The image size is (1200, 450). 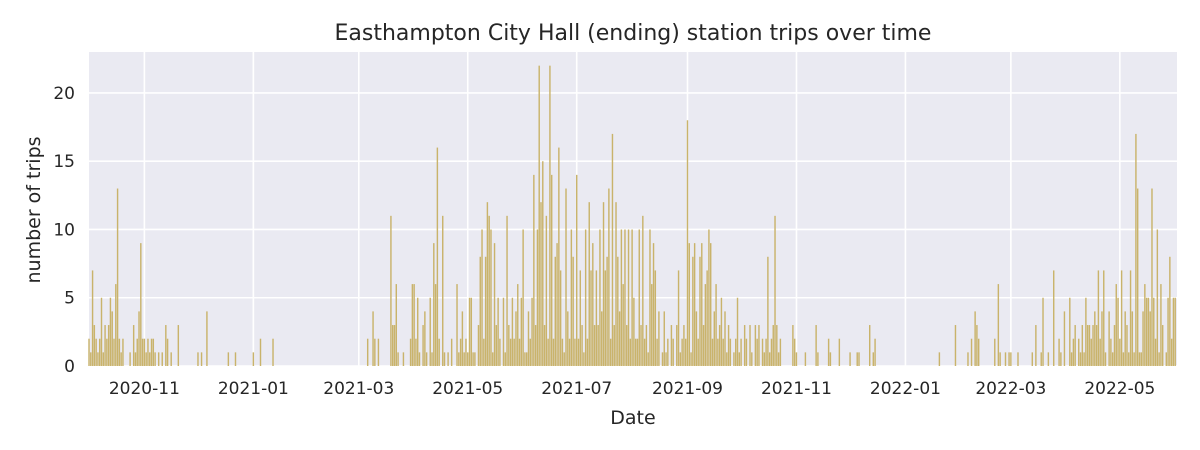 I want to click on y-axis-ticks: 0 5 10 15 20, so click(x=64, y=230).